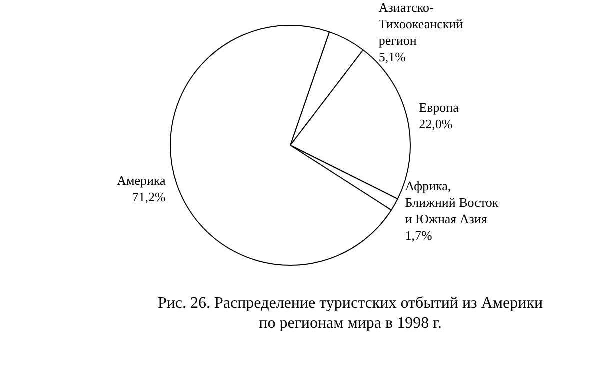 This screenshot has width=600, height=368. Describe the element at coordinates (452, 202) in the screenshot. I see `slice-label: Африка, Ближний Восток и Южная Азия` at that location.